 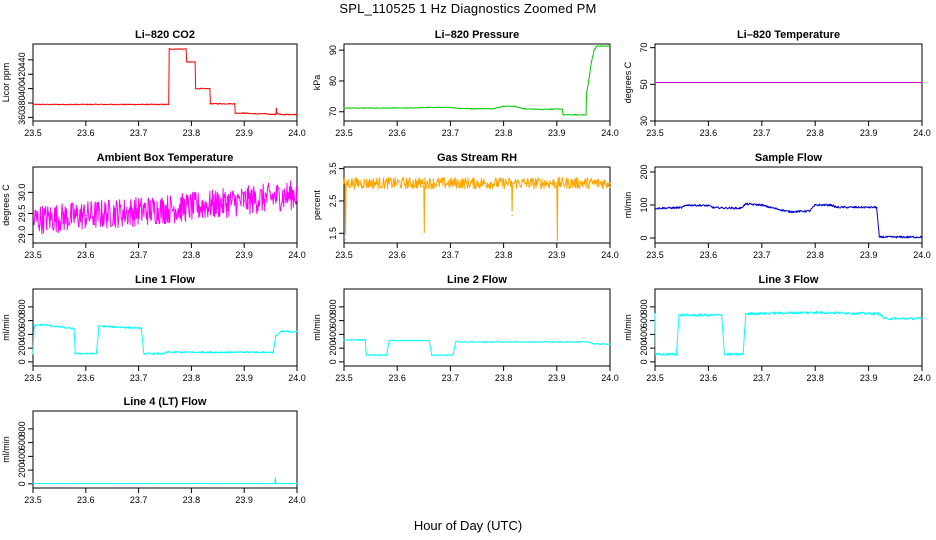 I want to click on chart-title: Line 2 Flow, so click(x=477, y=280).